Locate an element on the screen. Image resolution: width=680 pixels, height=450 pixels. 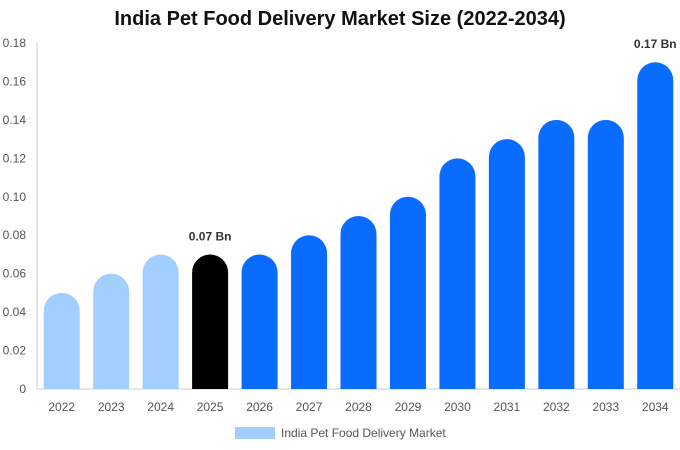
y-tick-label: 0.12 is located at coordinates (15, 158).